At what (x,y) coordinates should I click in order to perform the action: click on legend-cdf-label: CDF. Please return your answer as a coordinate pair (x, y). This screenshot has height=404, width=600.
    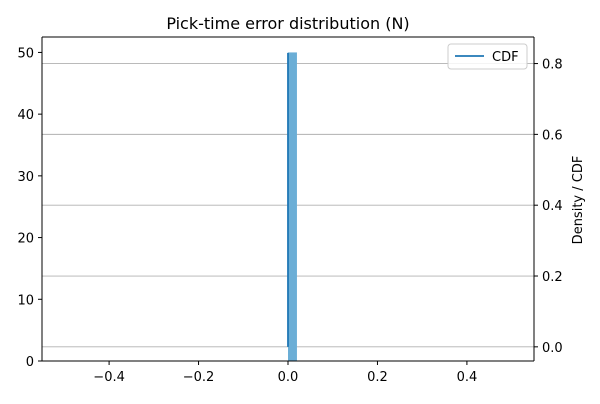
    Looking at the image, I should click on (505, 57).